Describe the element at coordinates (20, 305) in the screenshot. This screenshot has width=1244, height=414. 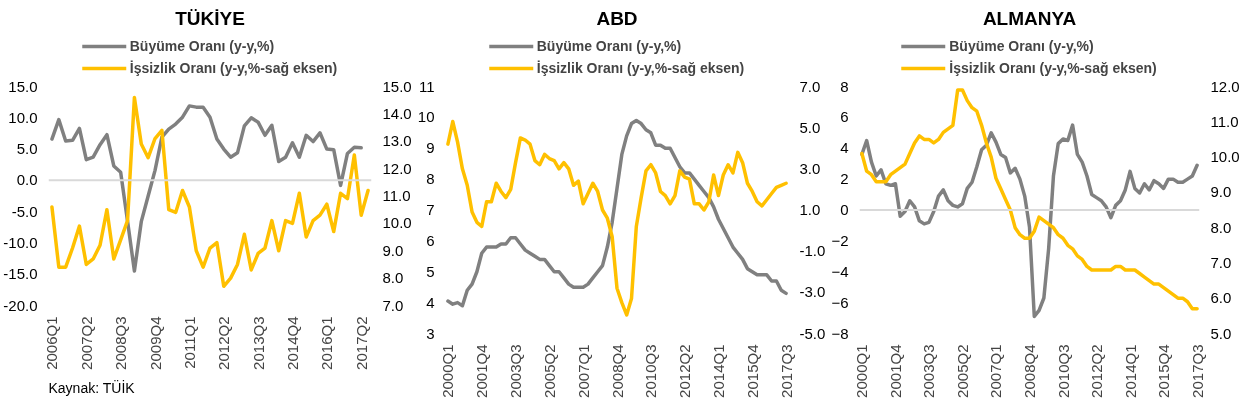
I see `y-tick-label: -20.0` at that location.